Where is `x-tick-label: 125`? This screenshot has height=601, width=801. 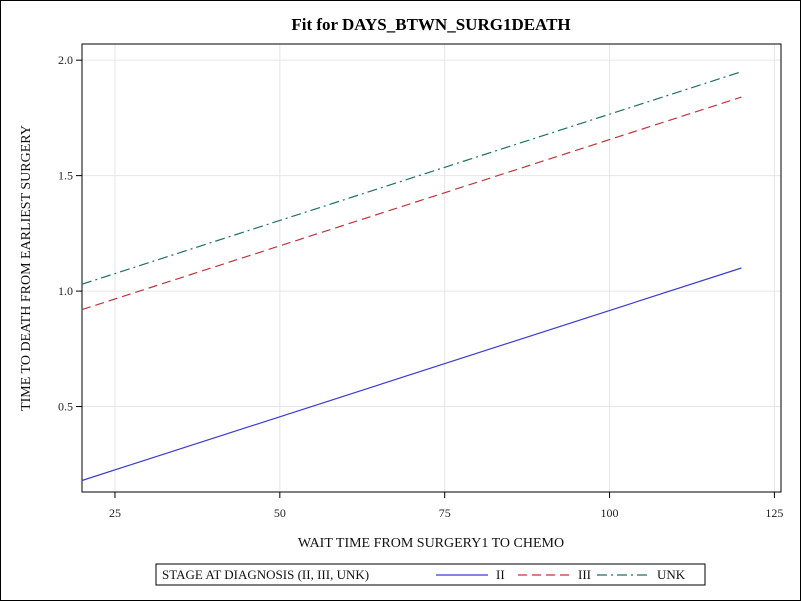
x-tick-label: 125 is located at coordinates (774, 513).